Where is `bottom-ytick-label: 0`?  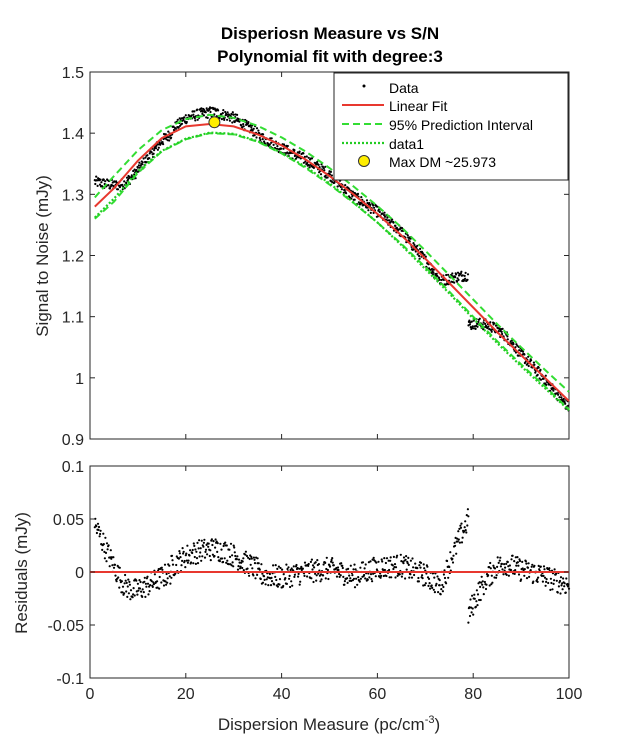 bottom-ytick-label: 0 is located at coordinates (79, 573).